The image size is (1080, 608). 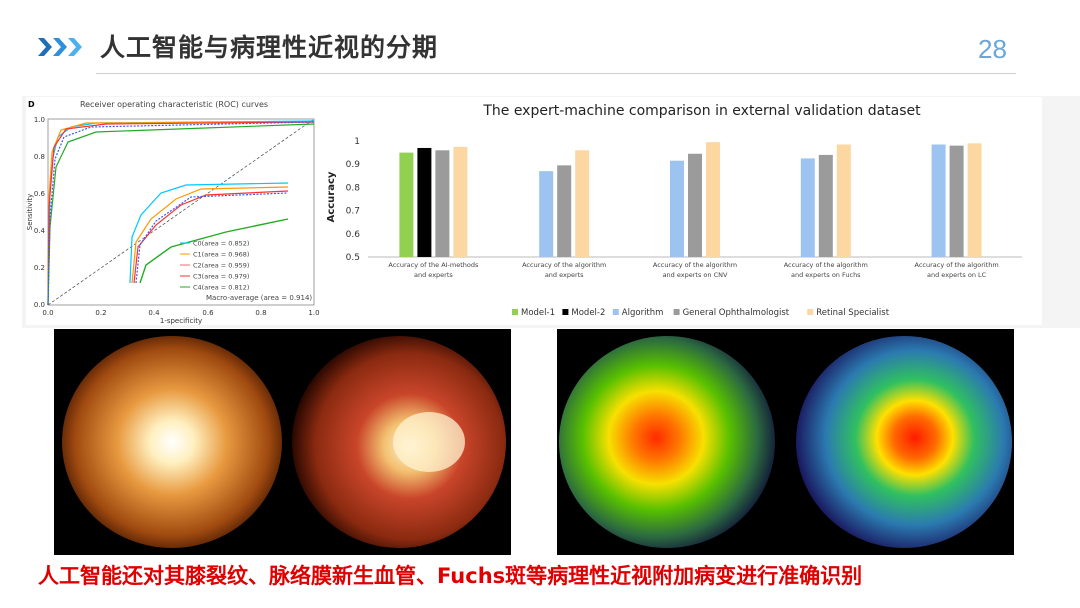 I want to click on roc-legend-item: Macro-average (area = 0.914), so click(x=259, y=298).